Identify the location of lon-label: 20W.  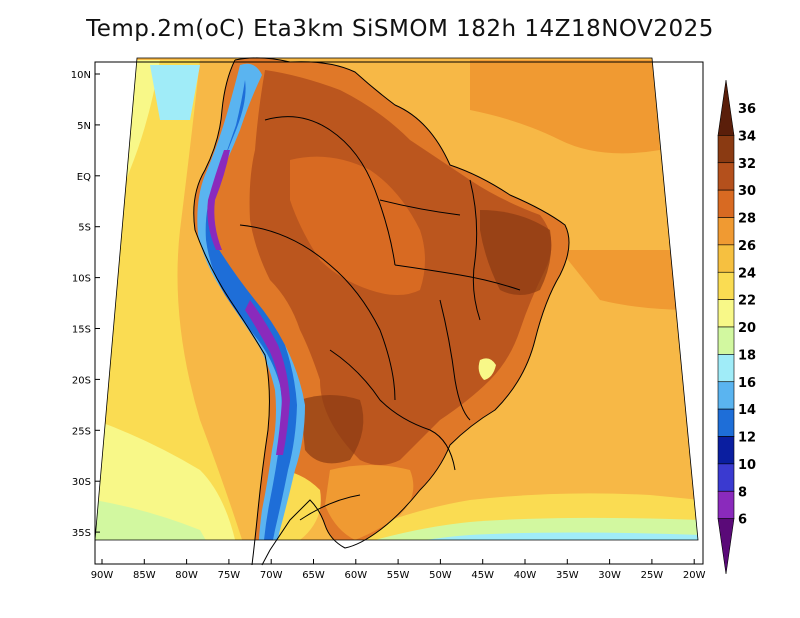
(694, 575).